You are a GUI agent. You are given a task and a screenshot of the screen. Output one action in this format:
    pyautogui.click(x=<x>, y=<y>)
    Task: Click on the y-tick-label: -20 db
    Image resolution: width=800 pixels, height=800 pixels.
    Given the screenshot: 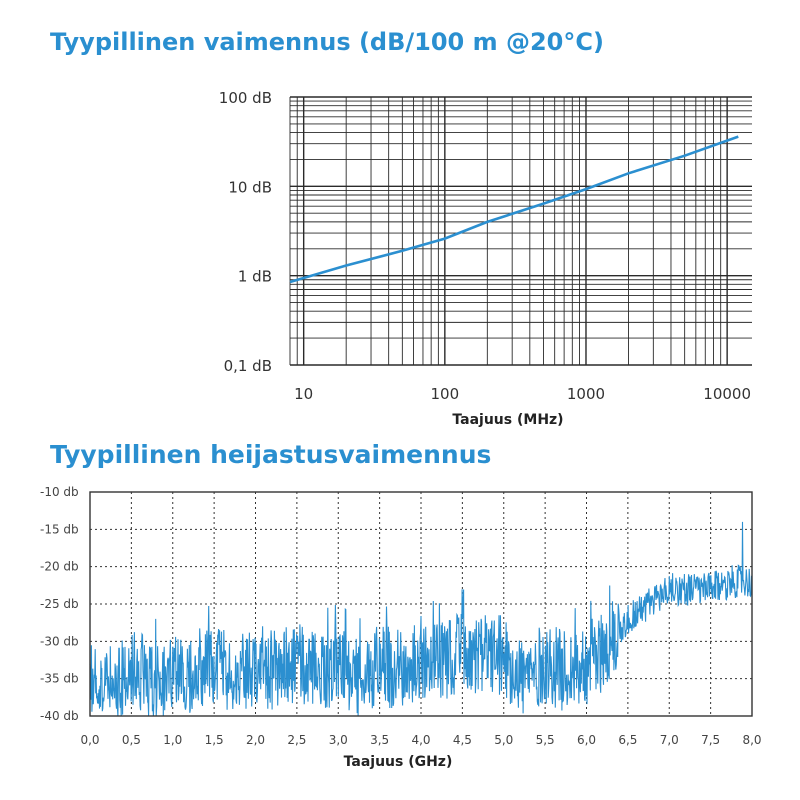 What is the action you would take?
    pyautogui.click(x=59, y=567)
    